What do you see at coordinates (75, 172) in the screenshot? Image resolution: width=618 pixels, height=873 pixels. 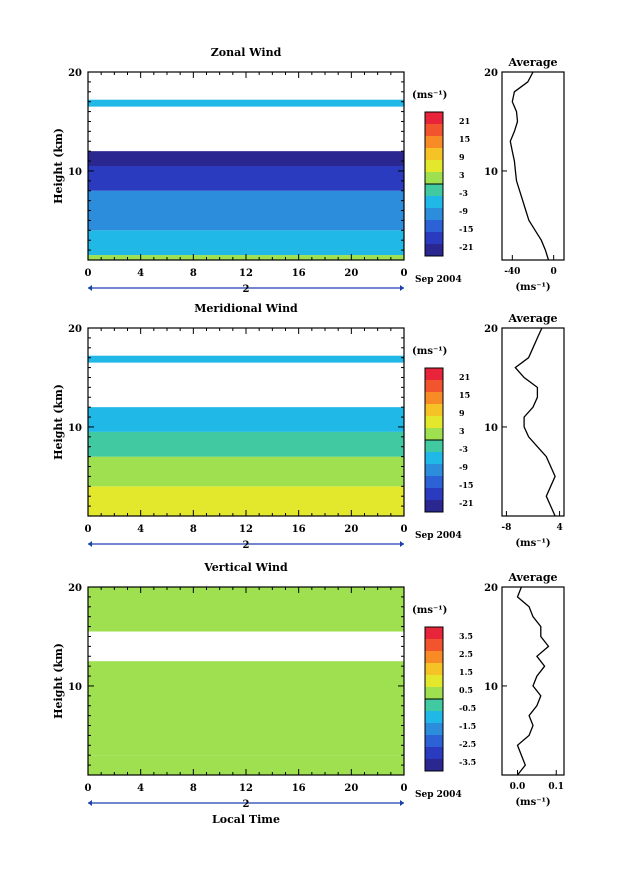 I see `y-tick-label: 10` at bounding box center [75, 172].